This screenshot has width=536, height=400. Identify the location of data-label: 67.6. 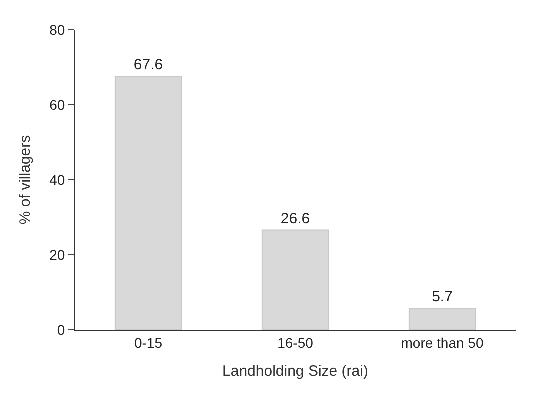
(149, 65).